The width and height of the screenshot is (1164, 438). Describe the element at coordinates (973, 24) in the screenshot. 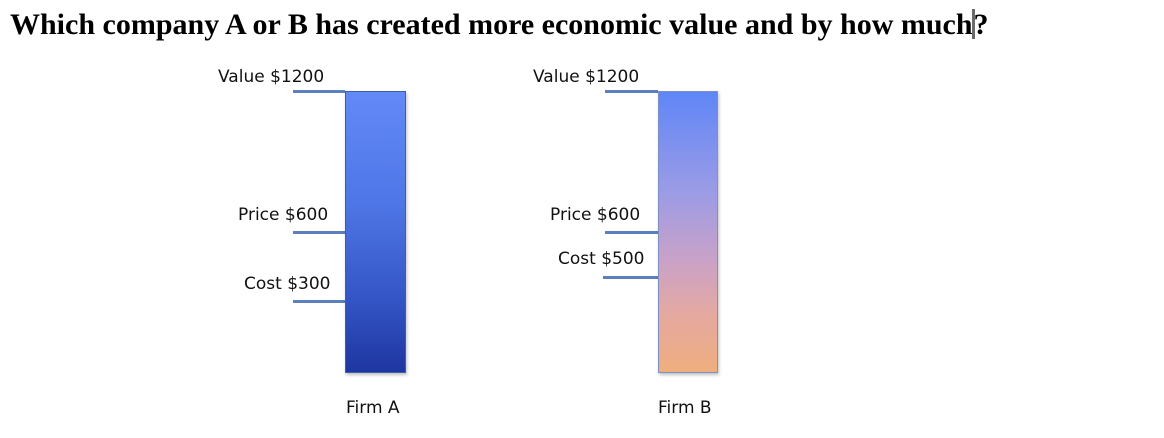

I see `text-cursor` at that location.